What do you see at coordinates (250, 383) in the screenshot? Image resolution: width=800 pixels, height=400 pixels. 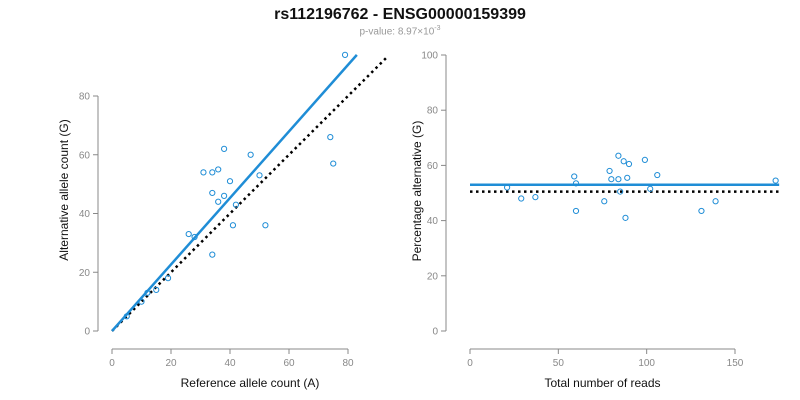 I see `x-axis-title: Reference allele count (A)` at bounding box center [250, 383].